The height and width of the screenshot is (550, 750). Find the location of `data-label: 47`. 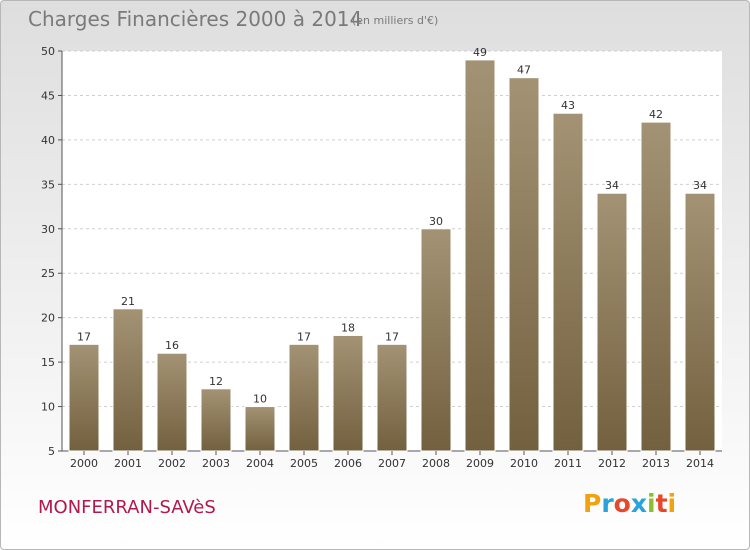

data-label: 47 is located at coordinates (524, 70).